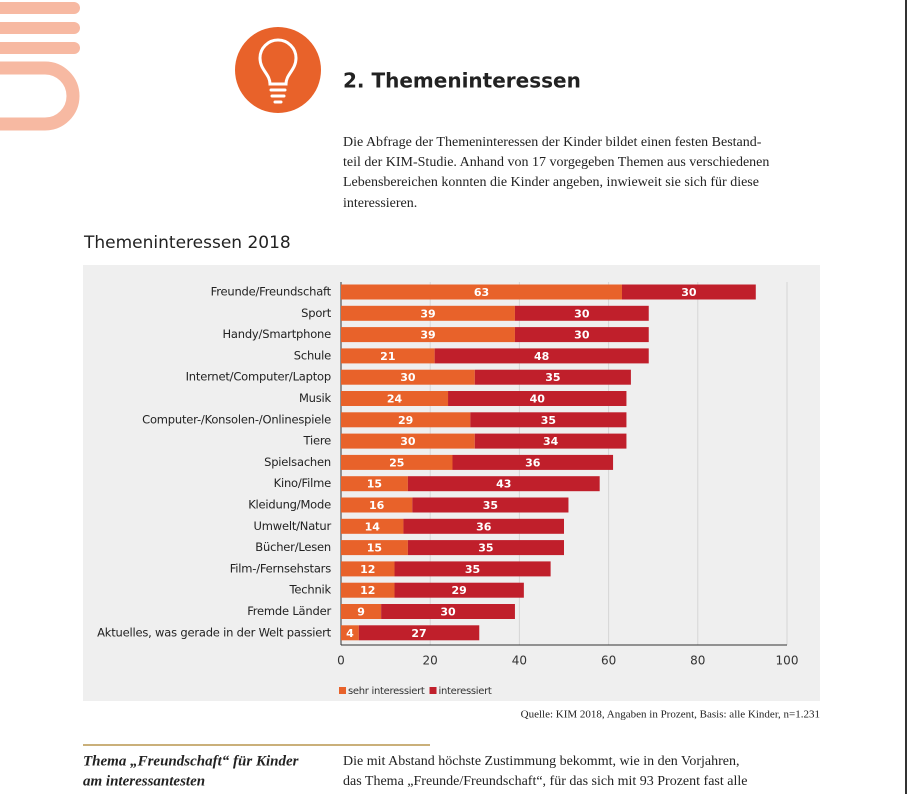 The height and width of the screenshot is (794, 910). Describe the element at coordinates (462, 81) in the screenshot. I see `section-title: 2. Themeninteressen` at that location.